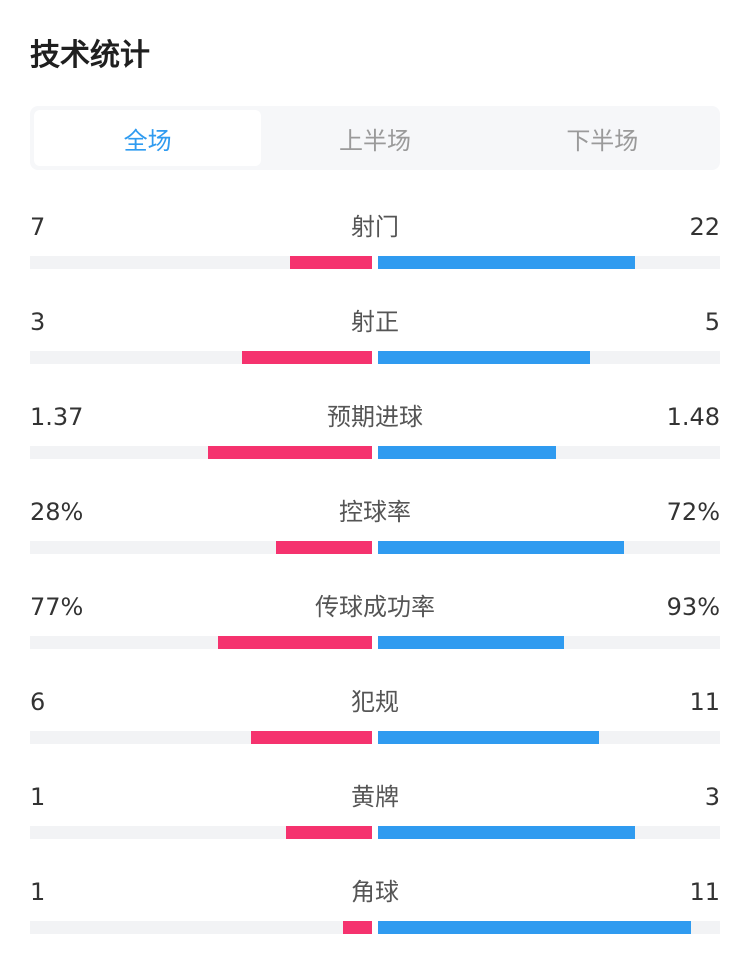 This screenshot has height=972, width=750. Describe the element at coordinates (57, 607) in the screenshot. I see `home-value: 77%` at that location.